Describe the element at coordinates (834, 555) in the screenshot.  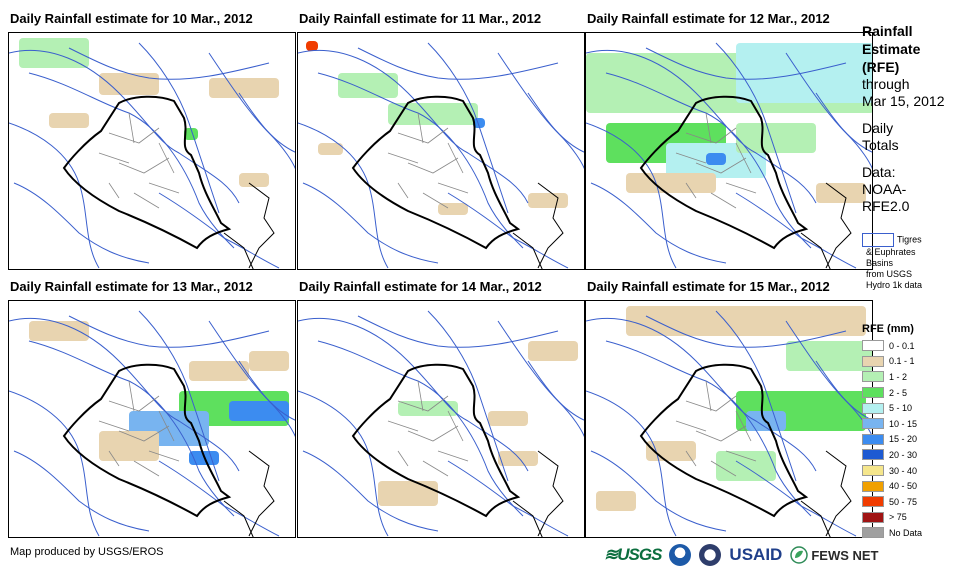
I see `fews-net-logo: FEWS NET` at that location.